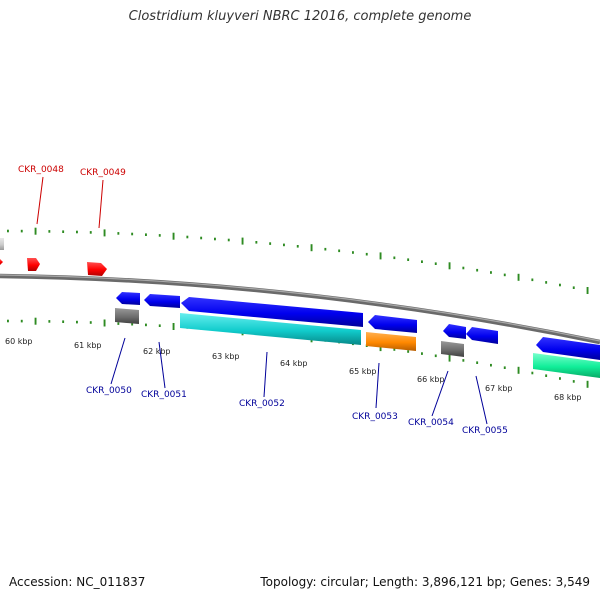 The width and height of the screenshot is (600, 600). What do you see at coordinates (41, 170) in the screenshot?
I see `gene-label-ckr-0048: CKR_0048` at bounding box center [41, 170].